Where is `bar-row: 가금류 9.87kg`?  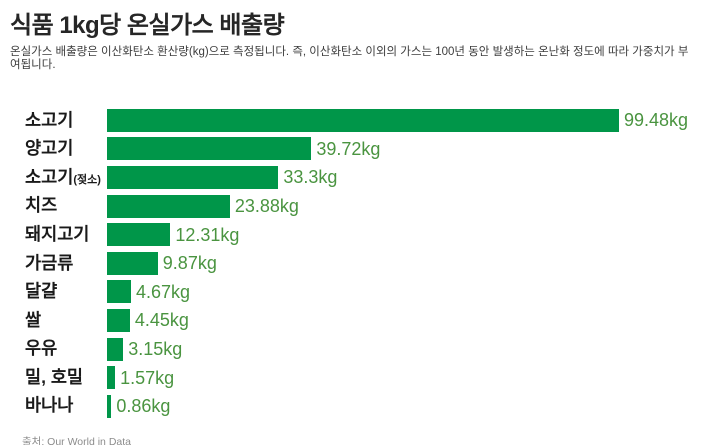
bar-row: 가금류 9.87kg is located at coordinates (354, 263).